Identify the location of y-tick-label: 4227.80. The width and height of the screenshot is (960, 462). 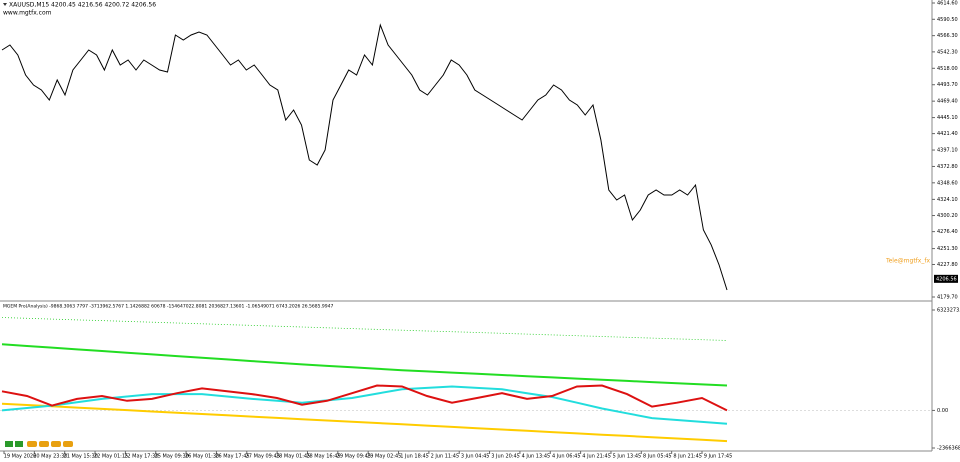
(947, 265).